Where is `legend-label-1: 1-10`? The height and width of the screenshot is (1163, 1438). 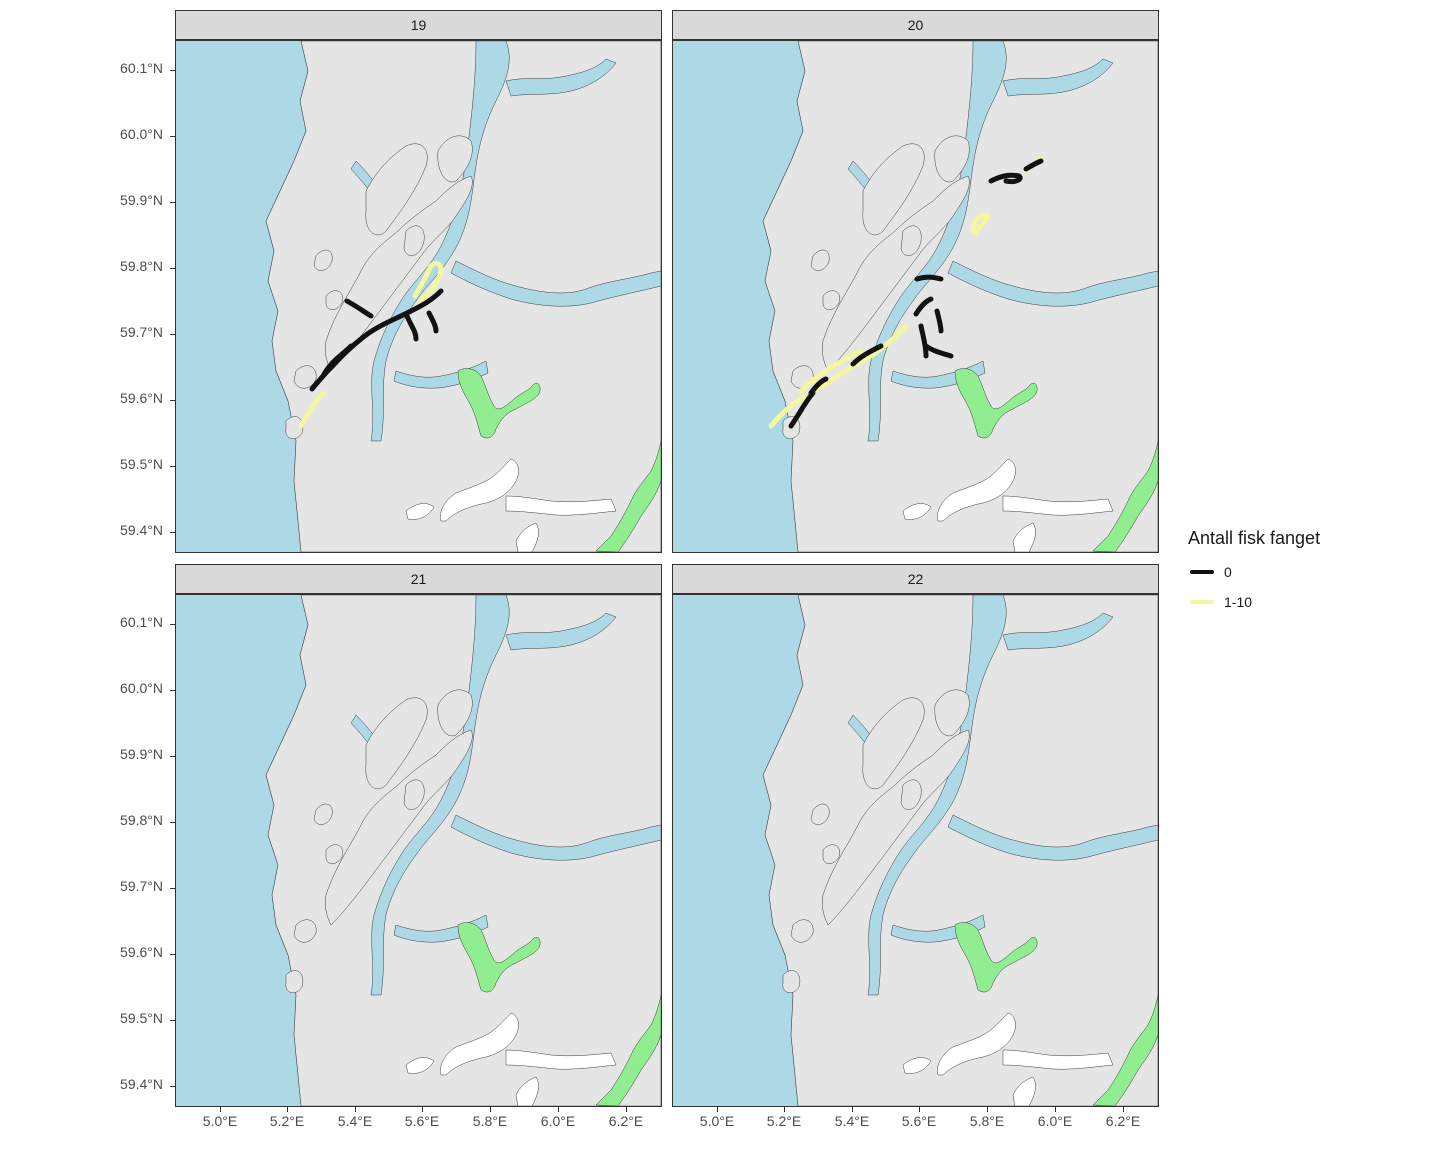 legend-label-1: 1-10 is located at coordinates (1238, 602).